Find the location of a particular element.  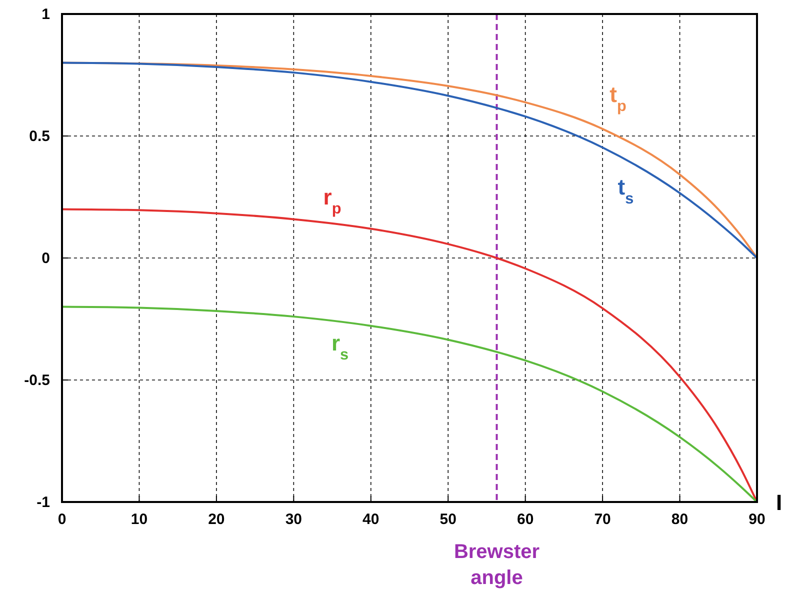

series-label: t$_{s}$ is located at coordinates (626, 191).